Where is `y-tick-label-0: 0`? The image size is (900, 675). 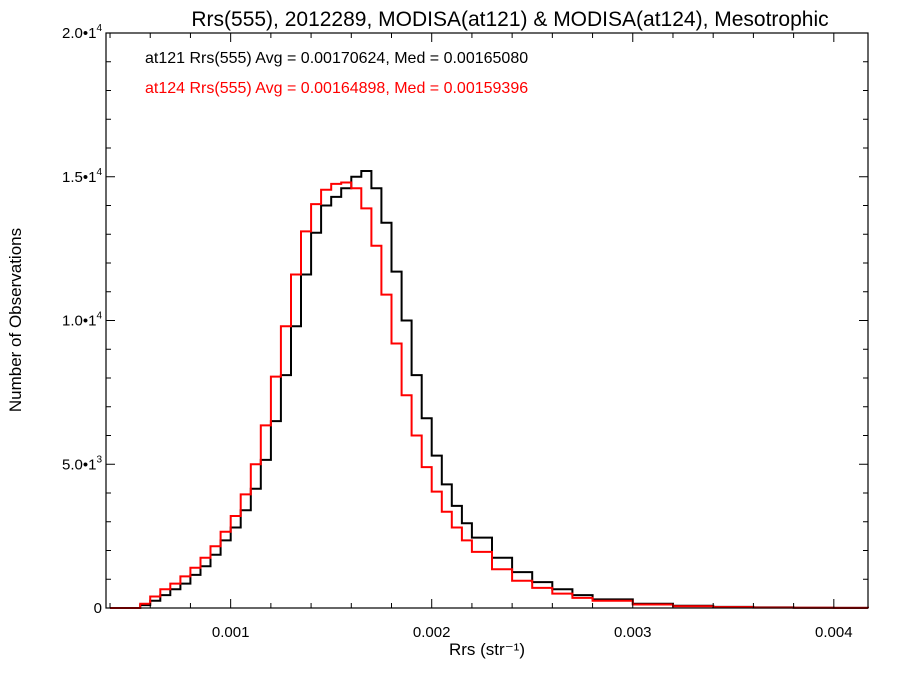
y-tick-label-0: 0 is located at coordinates (98, 608).